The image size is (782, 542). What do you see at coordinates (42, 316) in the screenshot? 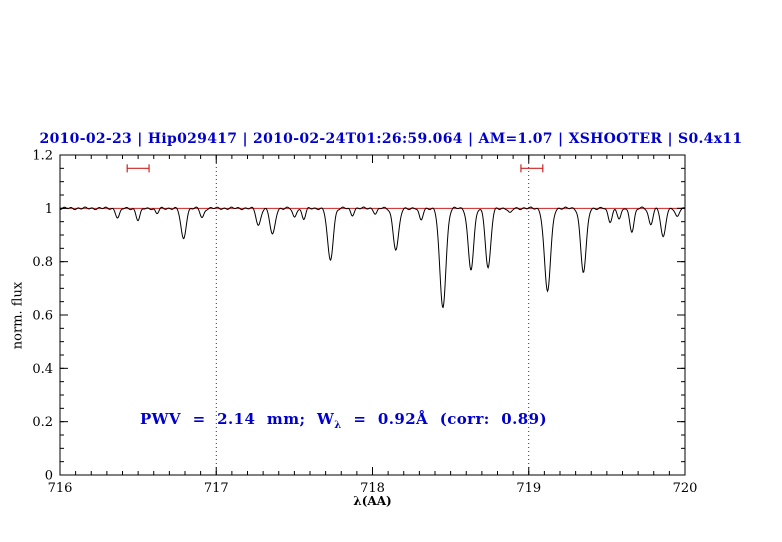
I see `y-tick-label: 0.6` at bounding box center [42, 316].